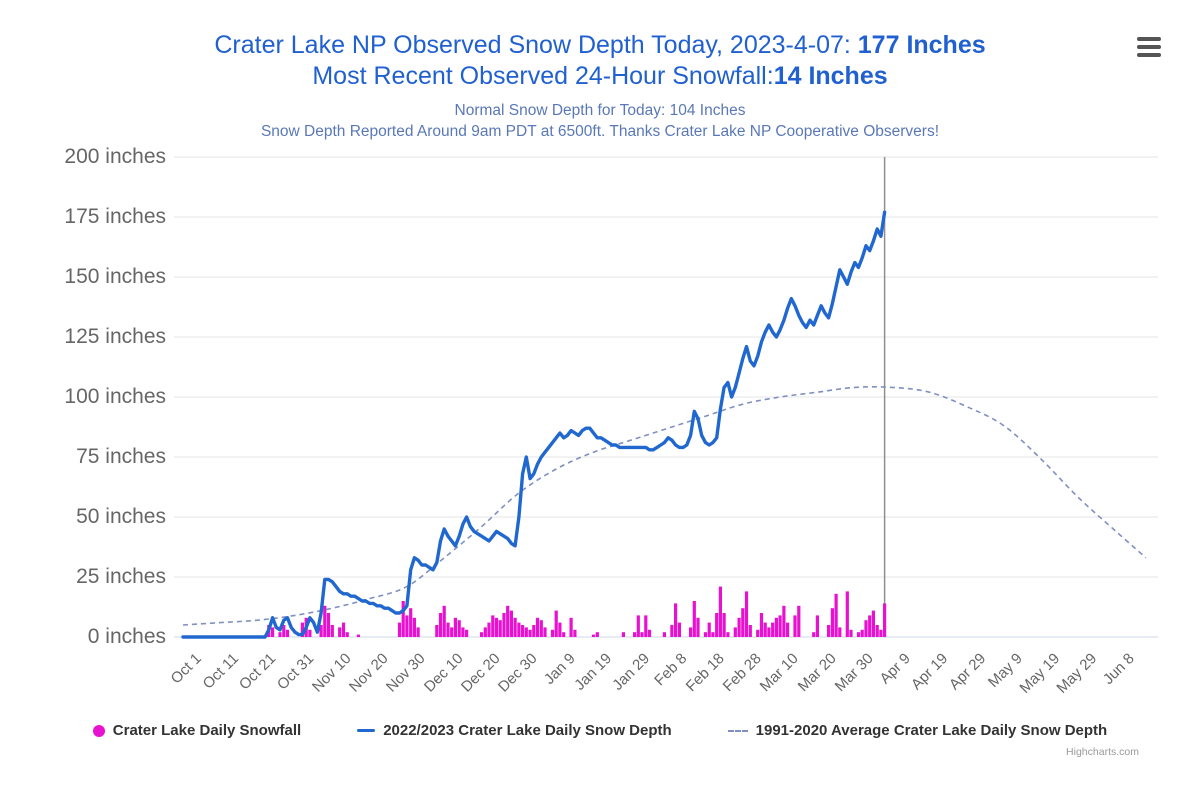 Image resolution: width=1200 pixels, height=795 pixels. I want to click on highcharts-credit: Highcharts.com, so click(1102, 752).